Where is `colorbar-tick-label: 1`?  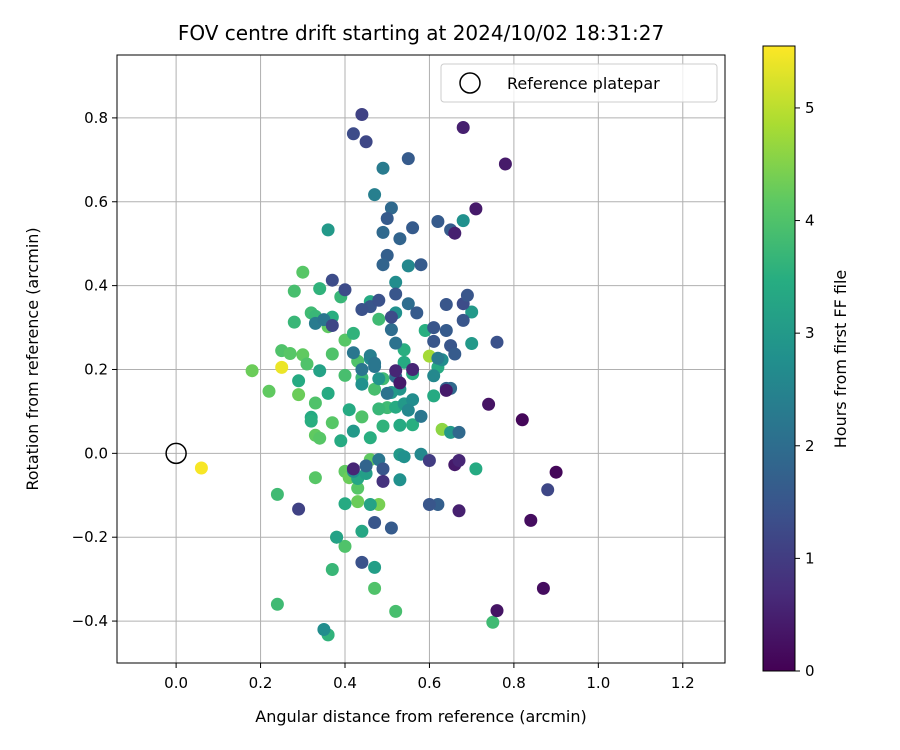
colorbar-tick-label: 1 is located at coordinates (810, 558).